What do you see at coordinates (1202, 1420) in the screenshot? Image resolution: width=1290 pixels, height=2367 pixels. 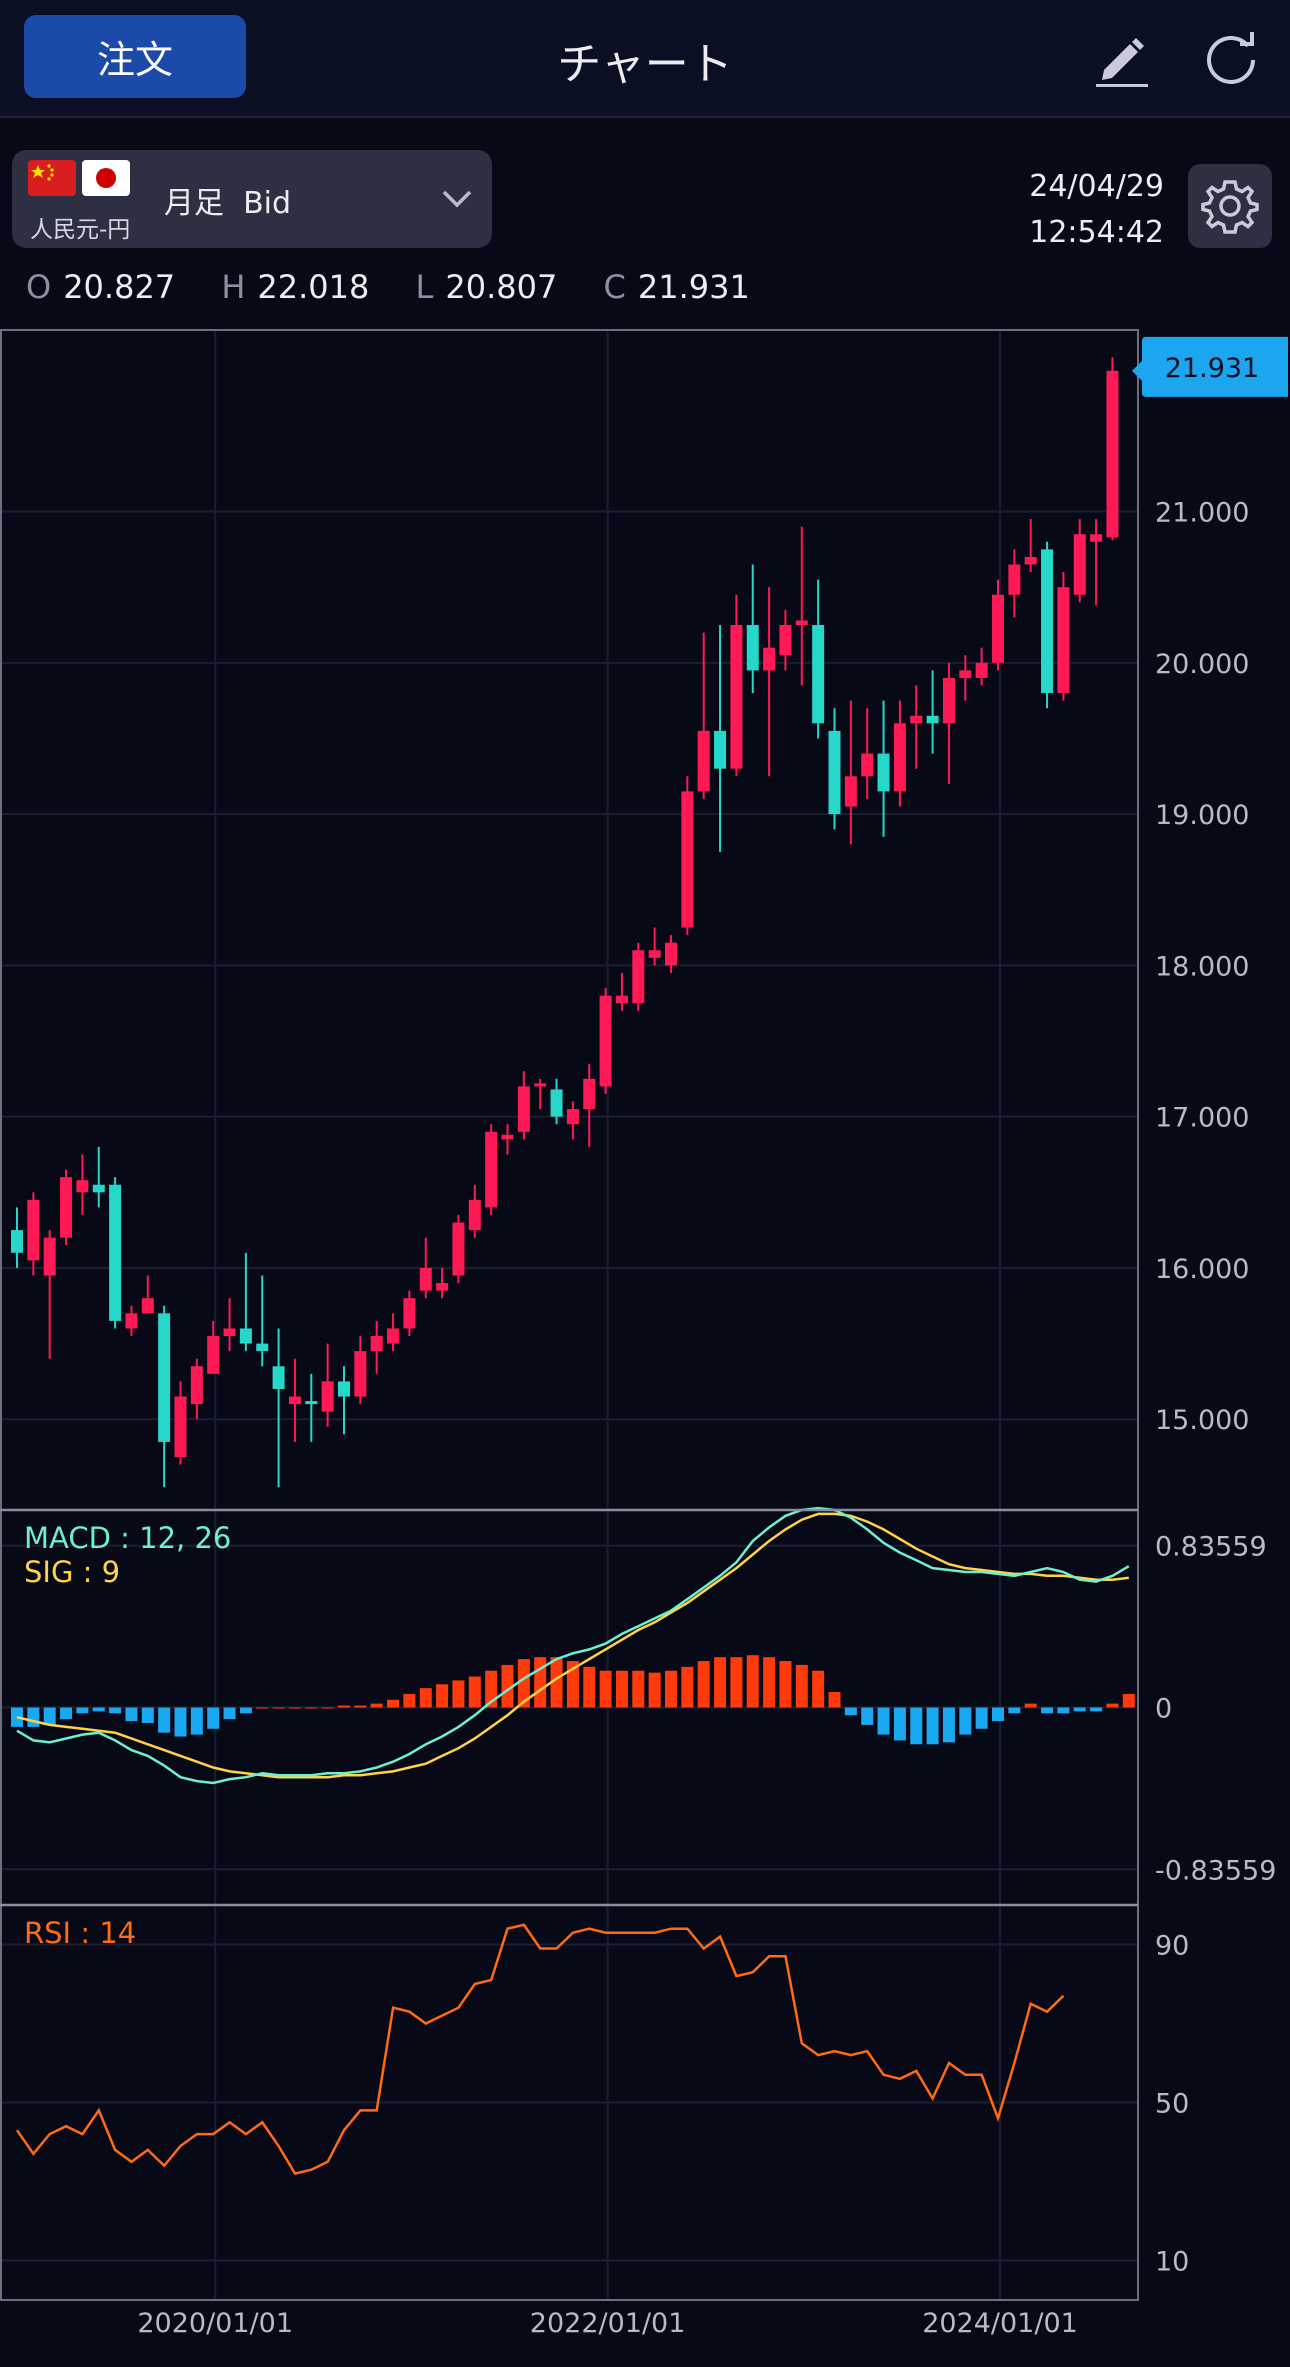 I see `price-axis-tick: 15.000` at bounding box center [1202, 1420].